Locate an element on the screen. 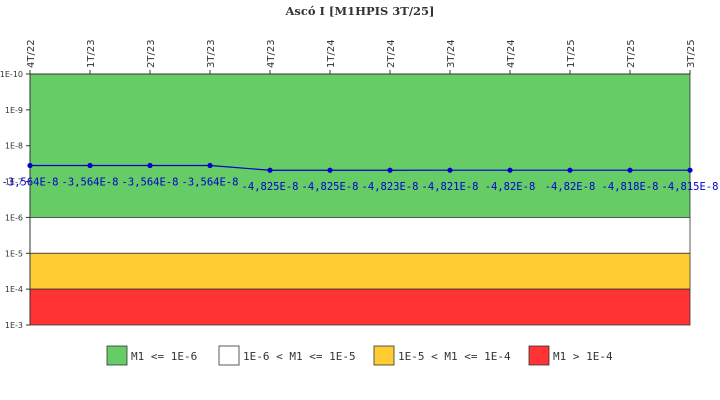  y-axis: 1E-10 1E-9 1E-8 1E-7 1E-6 1E-5 1E-4 1E-3 is located at coordinates (15, 200).